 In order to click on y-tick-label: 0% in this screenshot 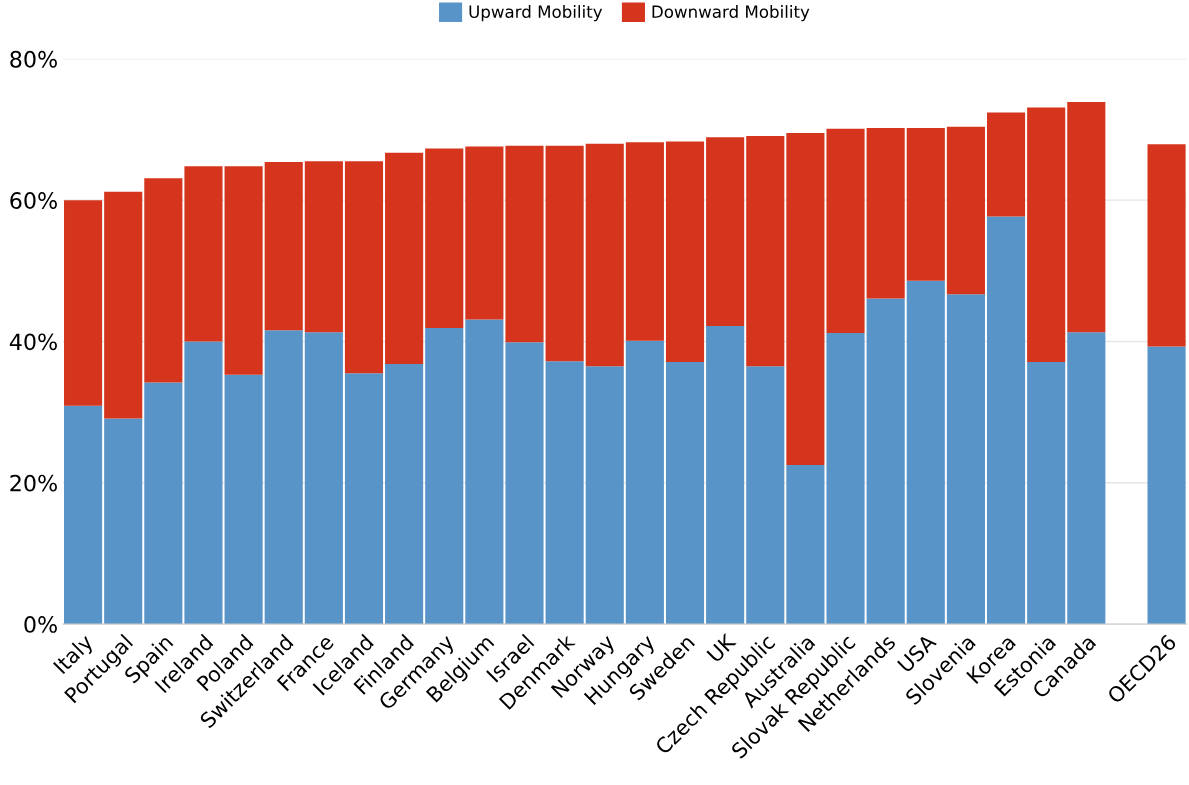, I will do `click(40, 624)`.